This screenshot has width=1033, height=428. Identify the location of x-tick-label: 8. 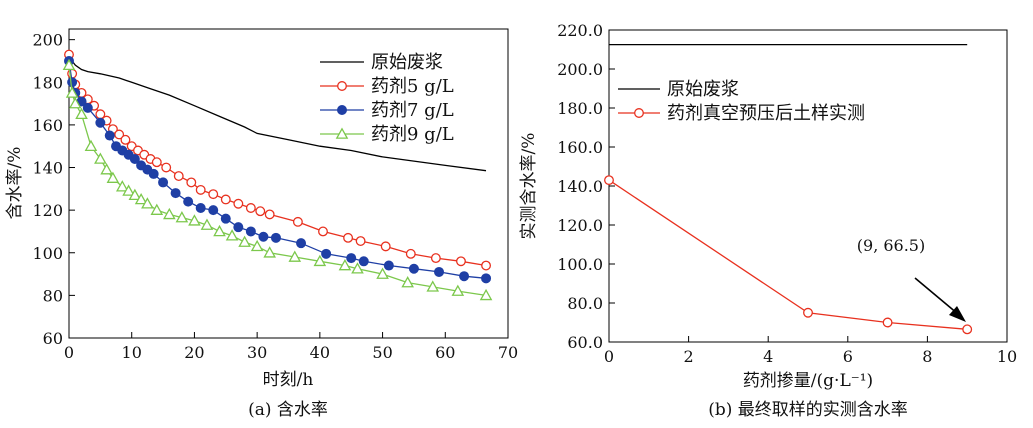
(927, 356).